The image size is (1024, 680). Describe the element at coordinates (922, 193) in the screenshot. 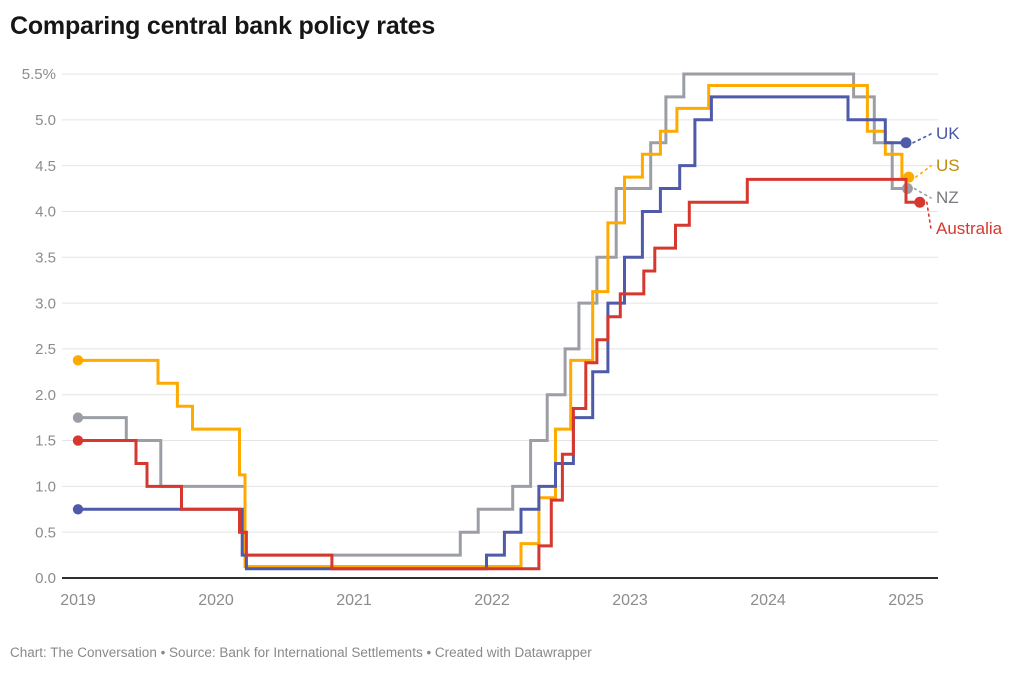

I see `label-leader-NZ` at that location.